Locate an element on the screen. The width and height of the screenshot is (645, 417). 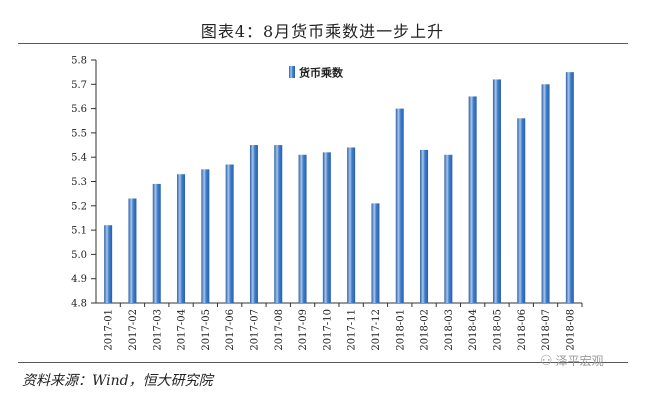
x-tick-label: 2017-06 is located at coordinates (230, 330).